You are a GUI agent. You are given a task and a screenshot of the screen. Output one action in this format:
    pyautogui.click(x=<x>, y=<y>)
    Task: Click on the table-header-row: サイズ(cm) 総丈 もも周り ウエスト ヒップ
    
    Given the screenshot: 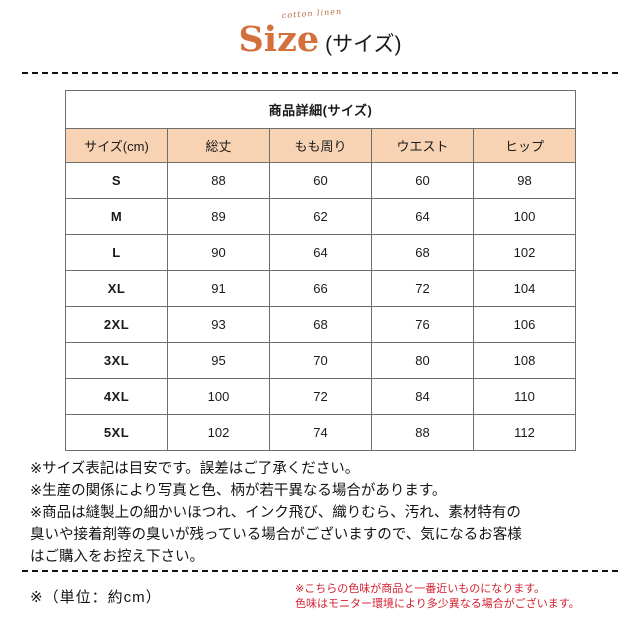 What is the action you would take?
    pyautogui.click(x=320, y=145)
    